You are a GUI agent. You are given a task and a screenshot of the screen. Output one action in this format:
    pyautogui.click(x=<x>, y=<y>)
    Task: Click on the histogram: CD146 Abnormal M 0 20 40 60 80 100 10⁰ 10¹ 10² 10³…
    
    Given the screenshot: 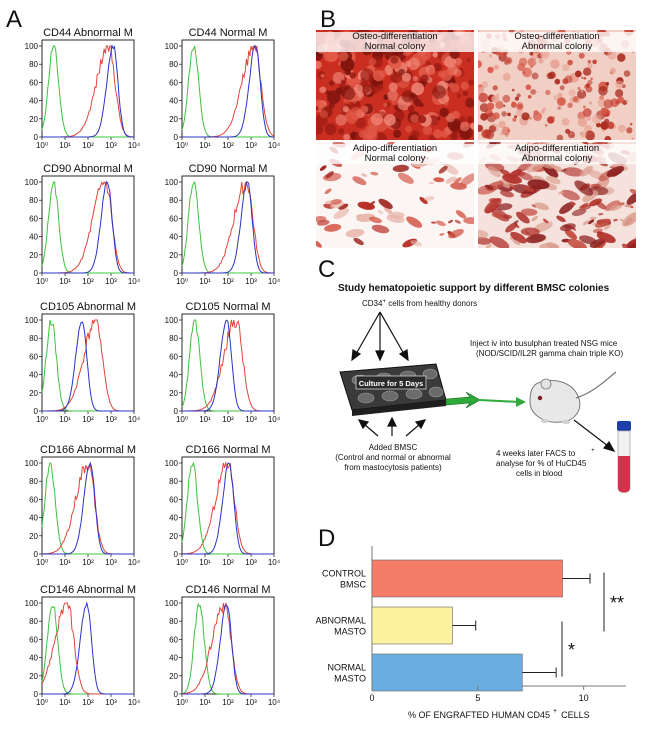 What is the action you would take?
    pyautogui.click(x=83, y=645)
    